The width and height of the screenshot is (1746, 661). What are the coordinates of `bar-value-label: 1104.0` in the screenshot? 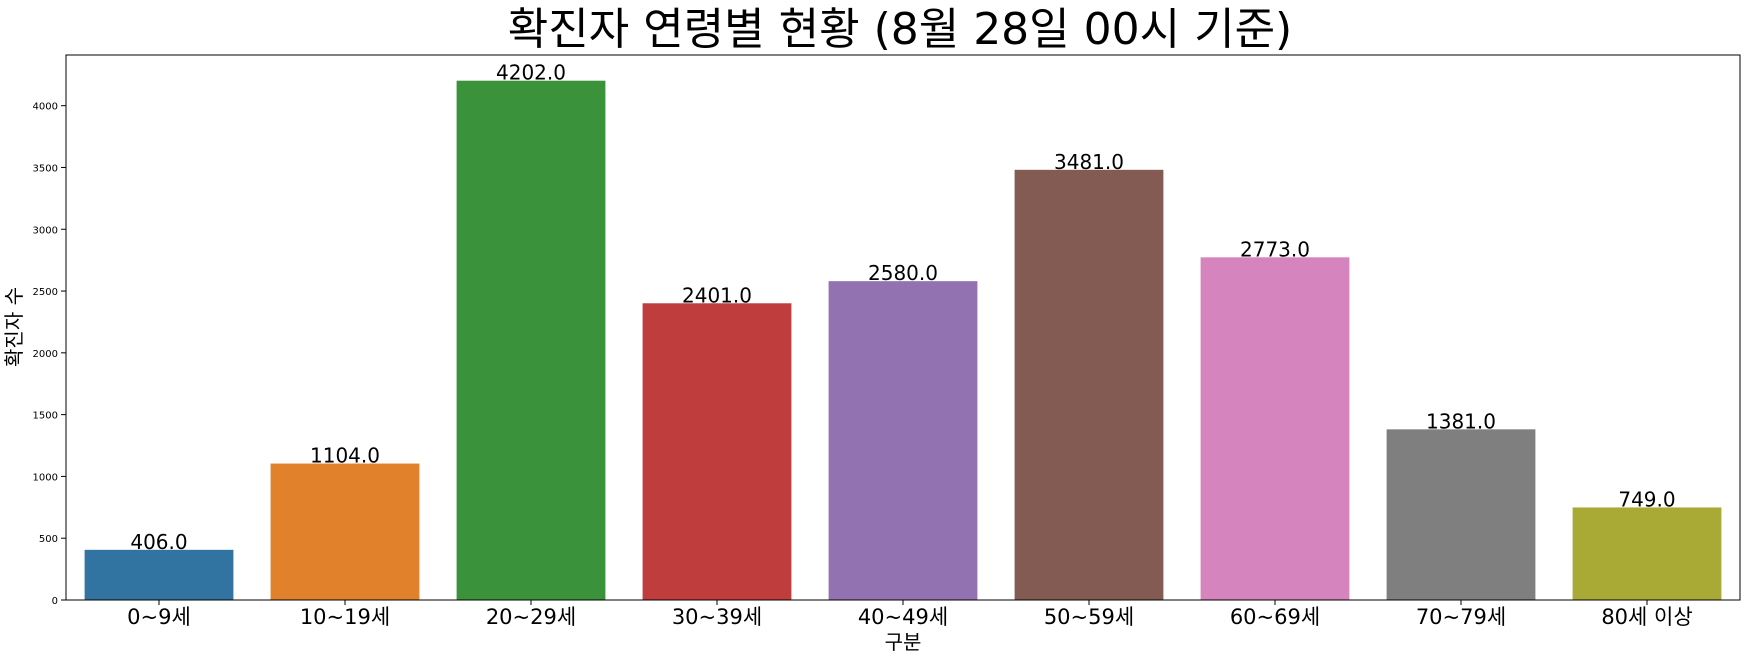 It's located at (345, 456).